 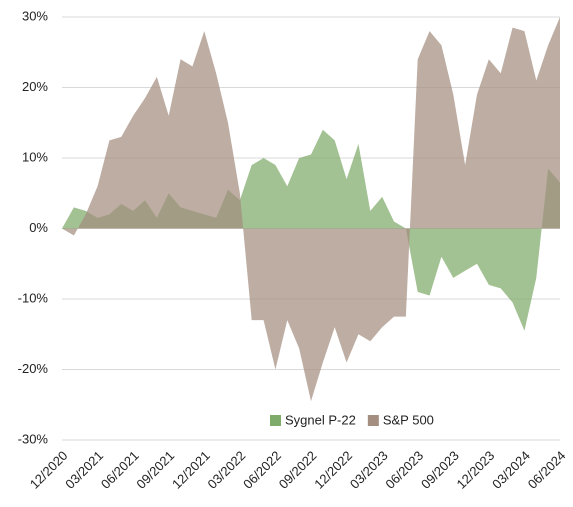 What do you see at coordinates (369, 470) in the screenshot?
I see `x-tick-label: 03/2023` at bounding box center [369, 470].